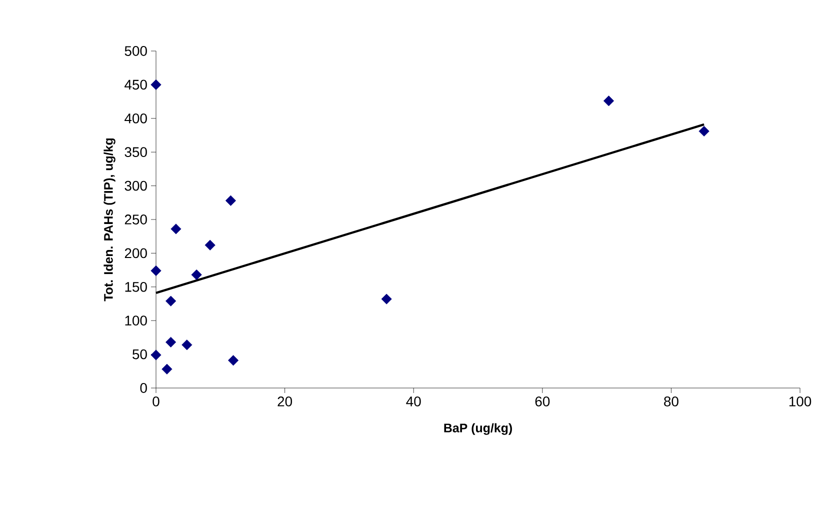 The height and width of the screenshot is (510, 836). I want to click on y-tick-label: 0, so click(143, 388).